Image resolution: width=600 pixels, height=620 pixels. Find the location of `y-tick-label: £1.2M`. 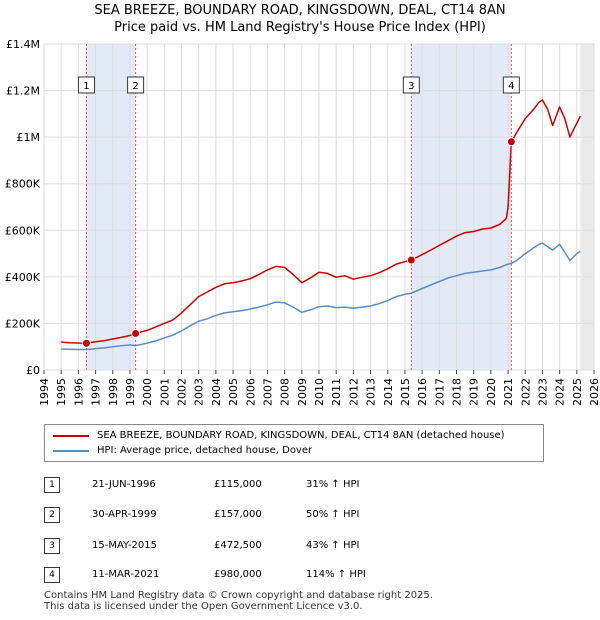

y-tick-label: £1.2M is located at coordinates (23, 91).